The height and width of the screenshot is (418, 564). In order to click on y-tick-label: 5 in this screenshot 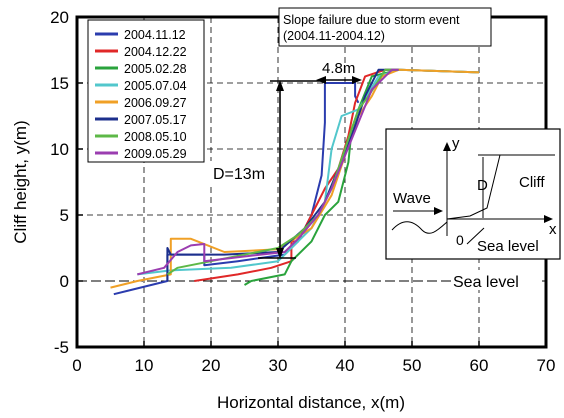, I will do `click(64, 215)`.